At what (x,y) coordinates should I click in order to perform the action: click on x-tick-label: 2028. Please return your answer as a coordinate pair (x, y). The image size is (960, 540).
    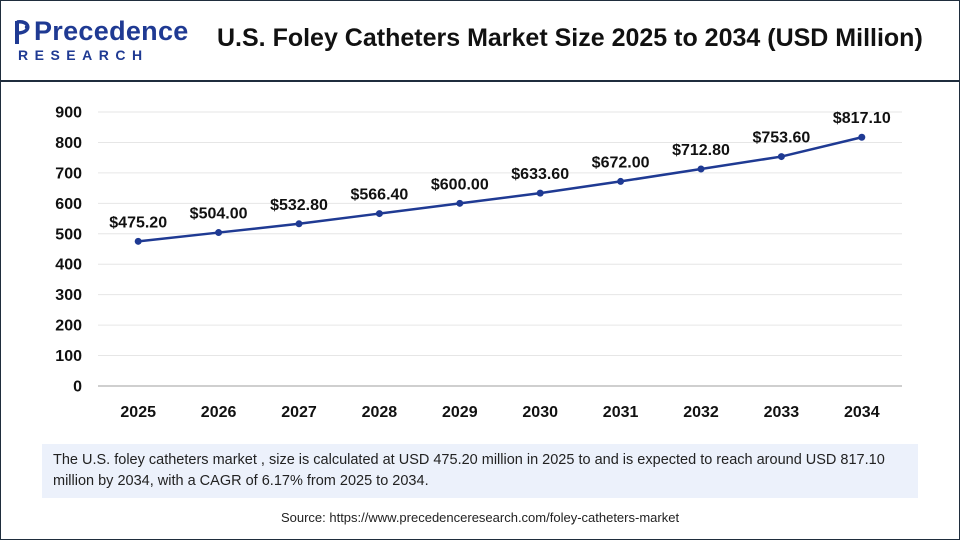
    Looking at the image, I should click on (380, 412).